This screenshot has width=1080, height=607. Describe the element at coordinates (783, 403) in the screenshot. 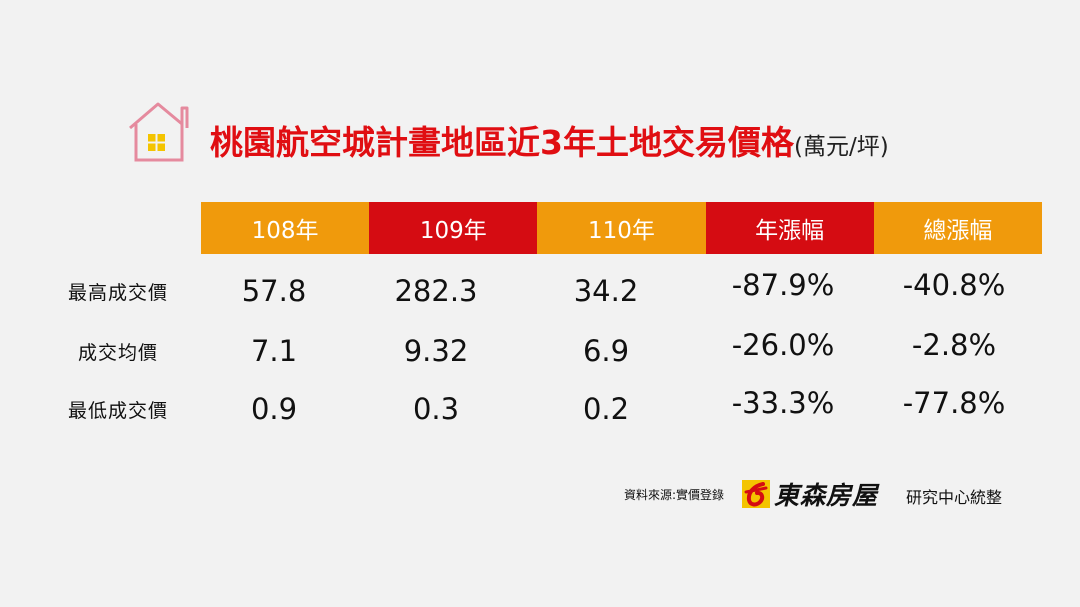

I see `table-cell: -33.3%` at that location.